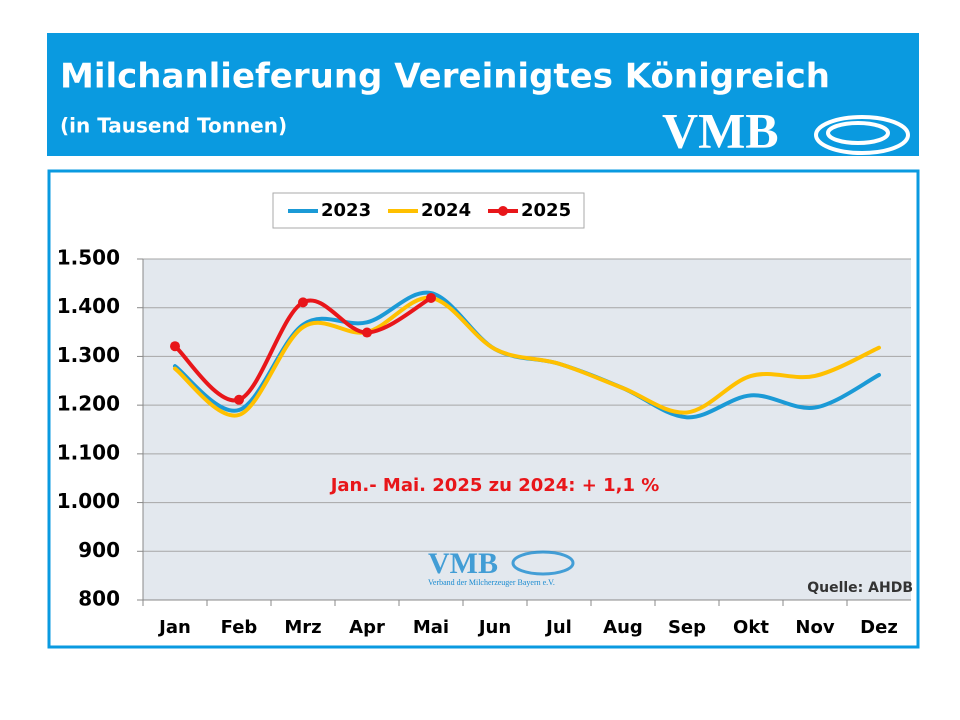  What do you see at coordinates (751, 627) in the screenshot?
I see `x-tick-label: Okt` at bounding box center [751, 627].